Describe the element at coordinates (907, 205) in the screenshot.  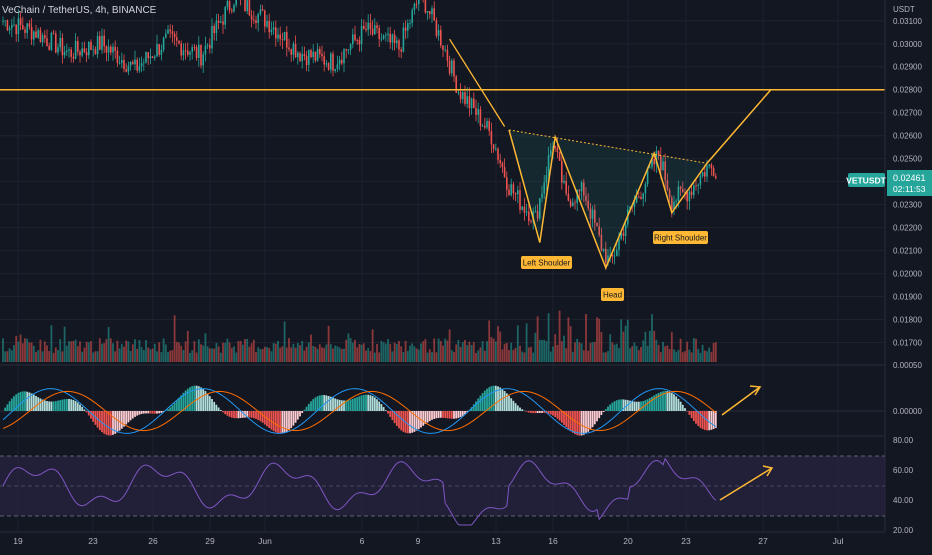
I see `price-axis-tick: 0.02300` at that location.